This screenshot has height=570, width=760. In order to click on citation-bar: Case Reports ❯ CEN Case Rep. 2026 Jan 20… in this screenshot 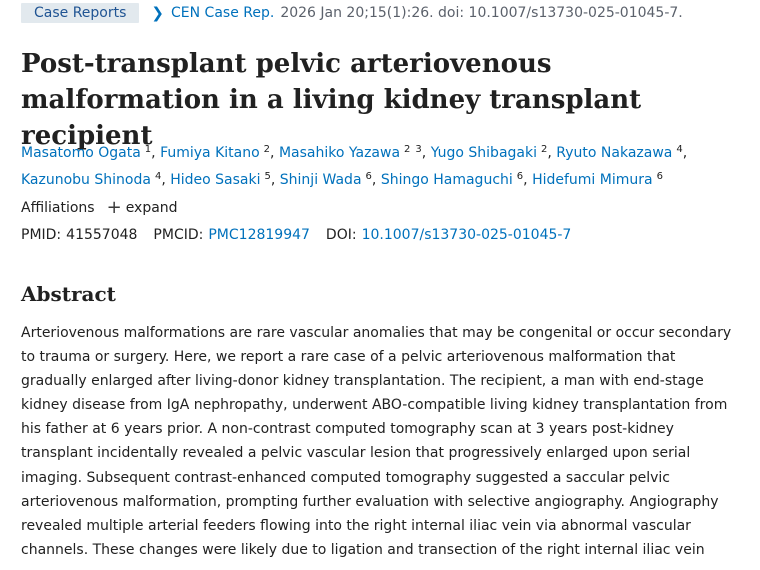, I will do `click(352, 13)`.